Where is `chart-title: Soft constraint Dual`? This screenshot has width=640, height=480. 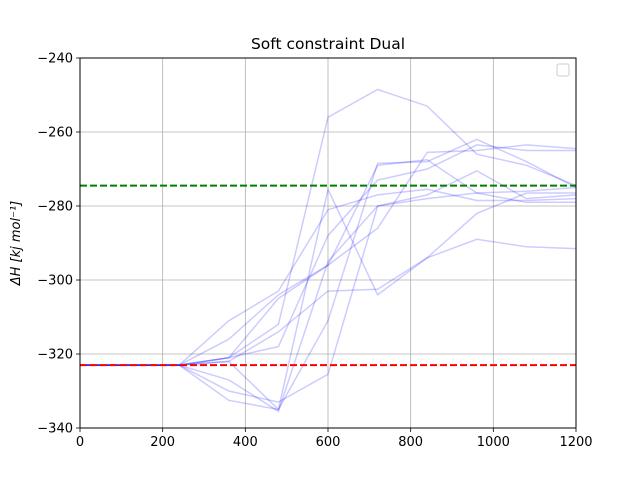
chart-title: Soft constraint Dual is located at coordinates (328, 44).